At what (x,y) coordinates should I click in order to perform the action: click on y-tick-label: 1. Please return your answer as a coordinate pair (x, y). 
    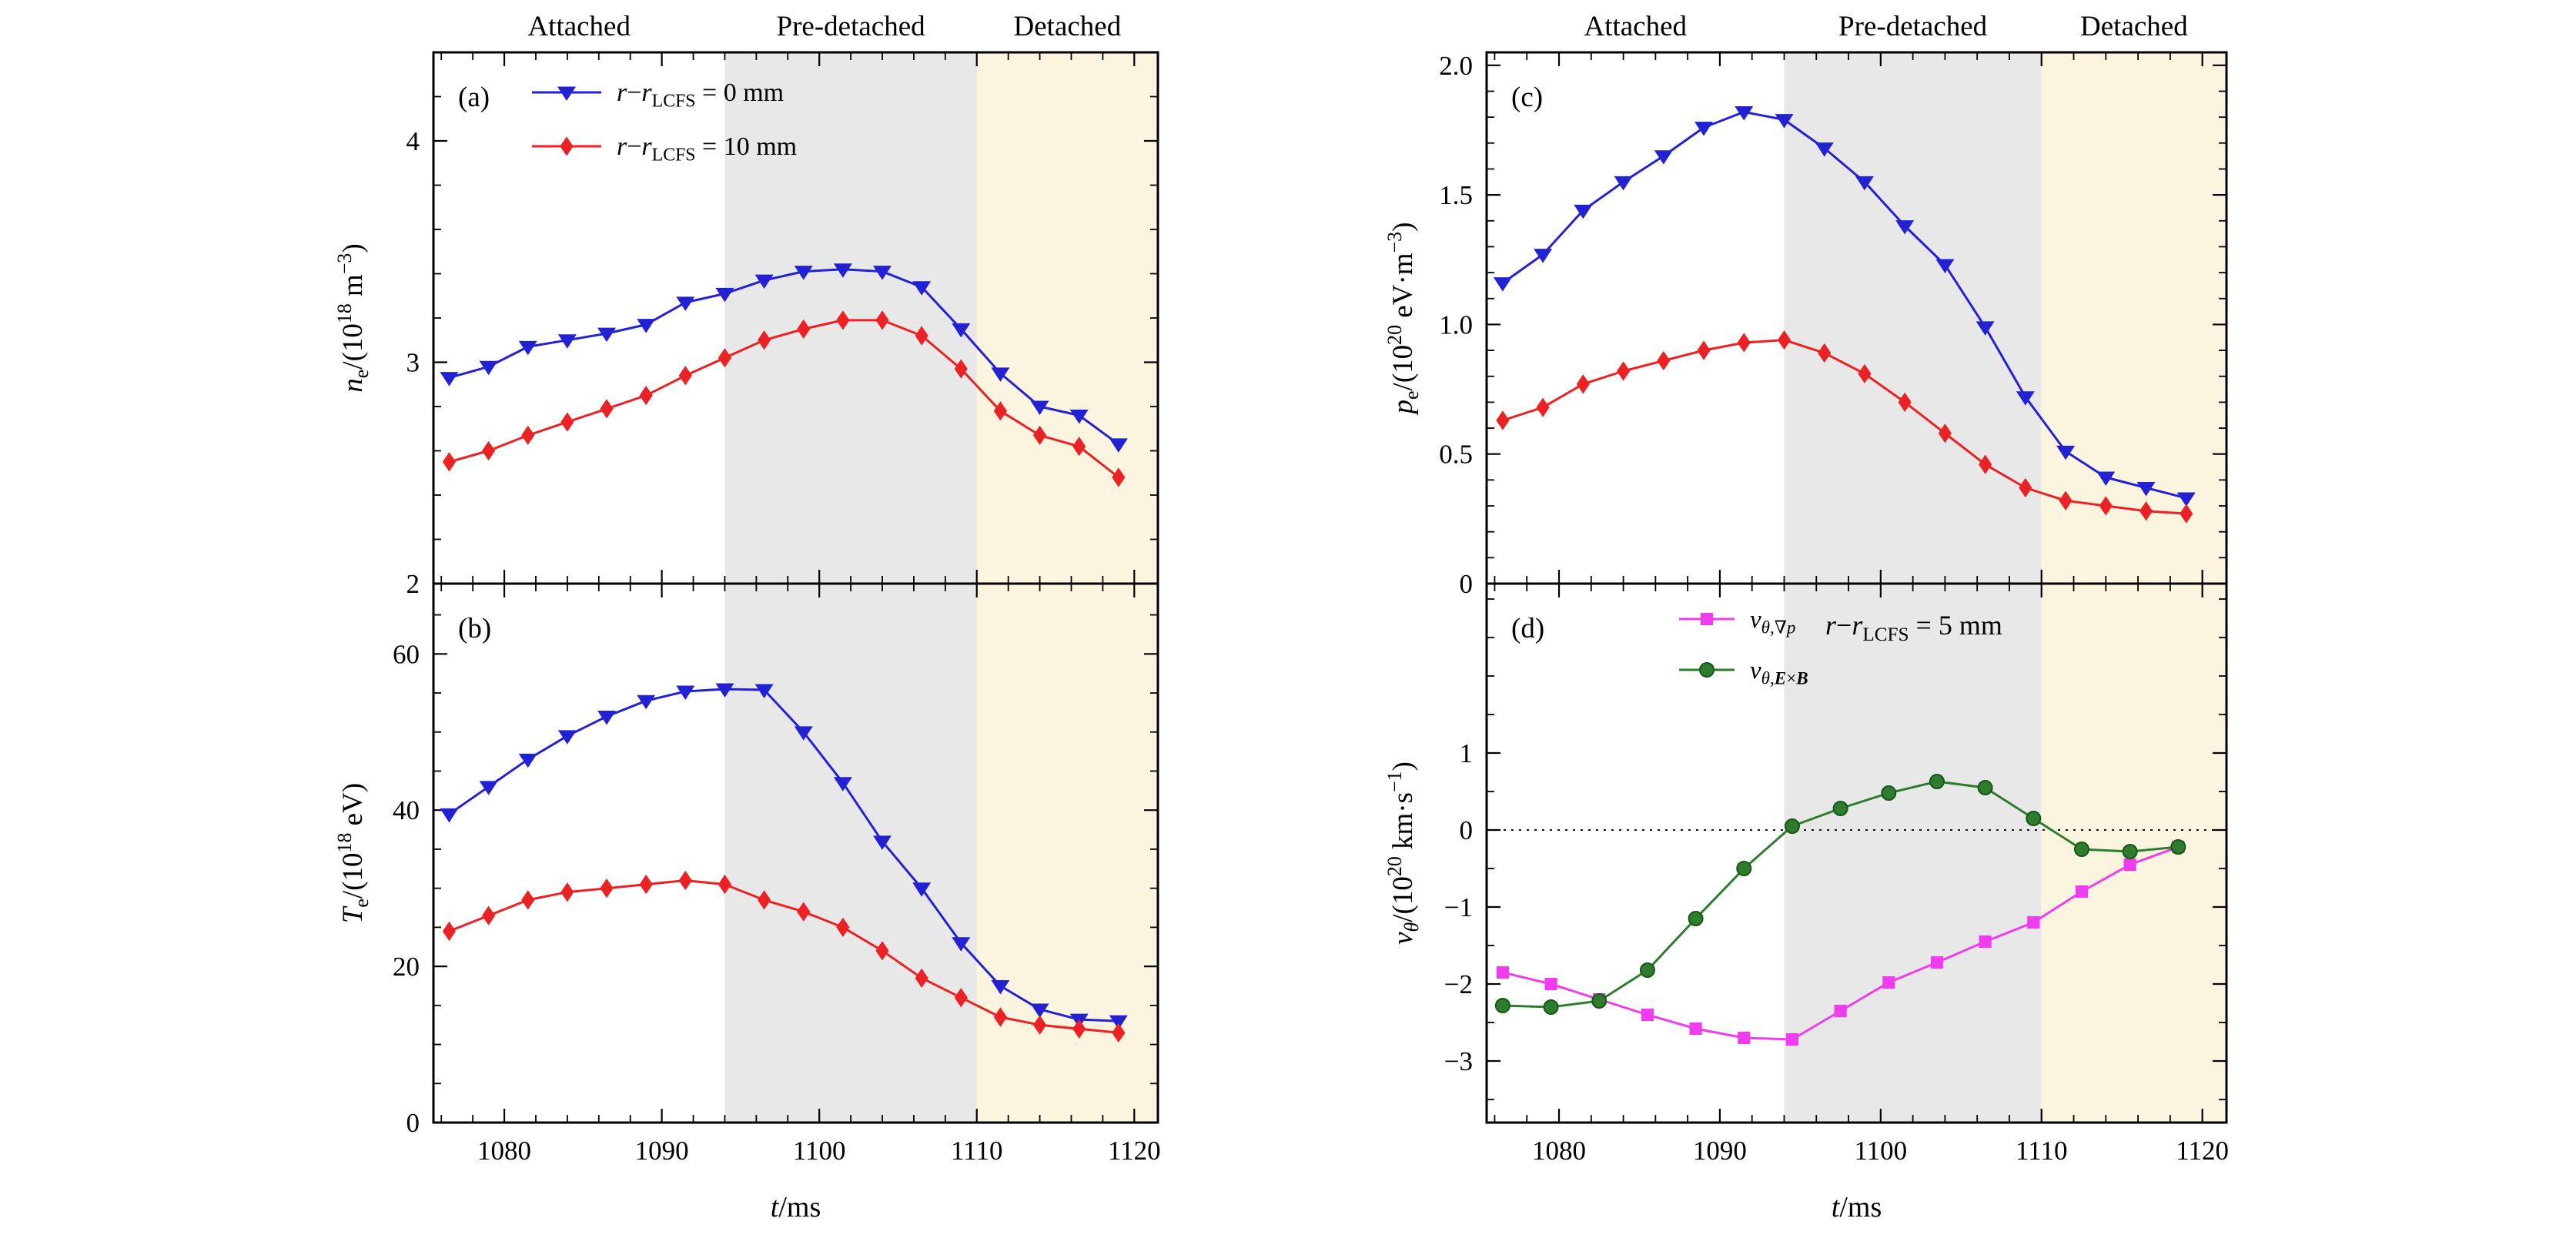
    Looking at the image, I should click on (1467, 753).